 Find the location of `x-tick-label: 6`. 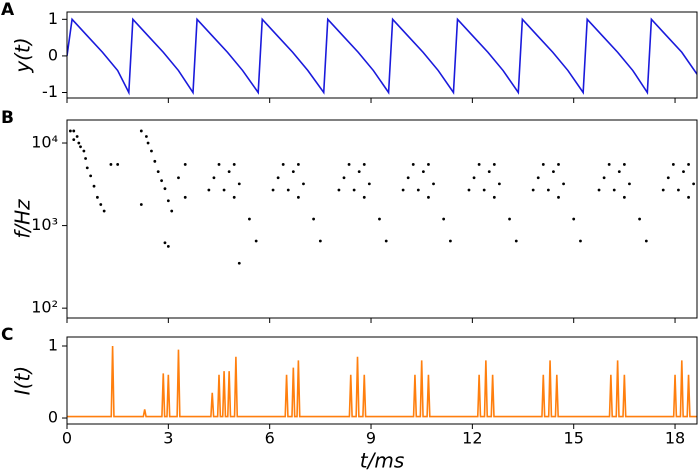

x-tick-label: 6 is located at coordinates (270, 438).